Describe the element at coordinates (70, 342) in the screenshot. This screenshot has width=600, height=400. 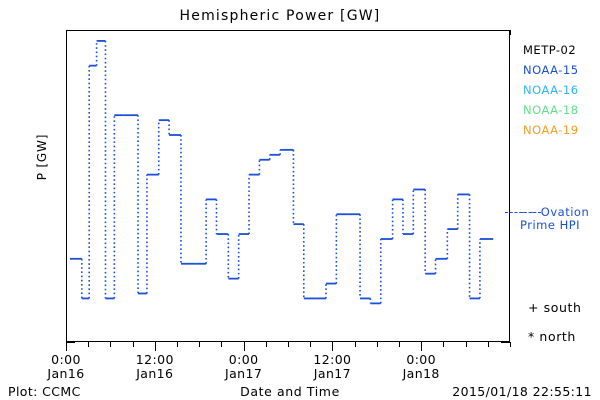
I see `y-tick-major` at that location.